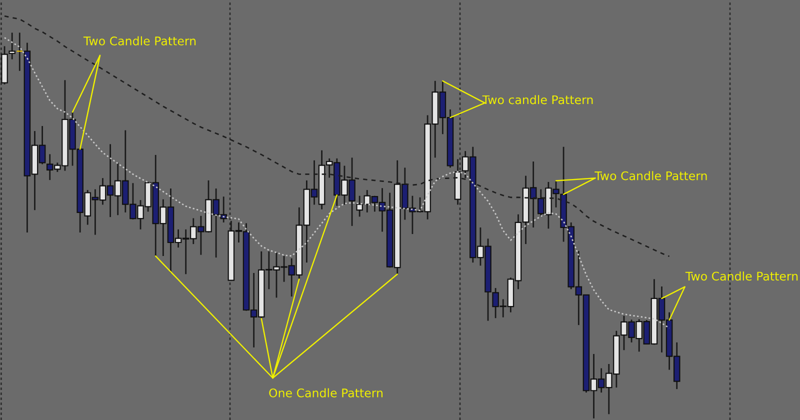 The height and width of the screenshot is (420, 800). Describe the element at coordinates (537, 99) in the screenshot. I see `annotation: Two candle Pattern` at that location.